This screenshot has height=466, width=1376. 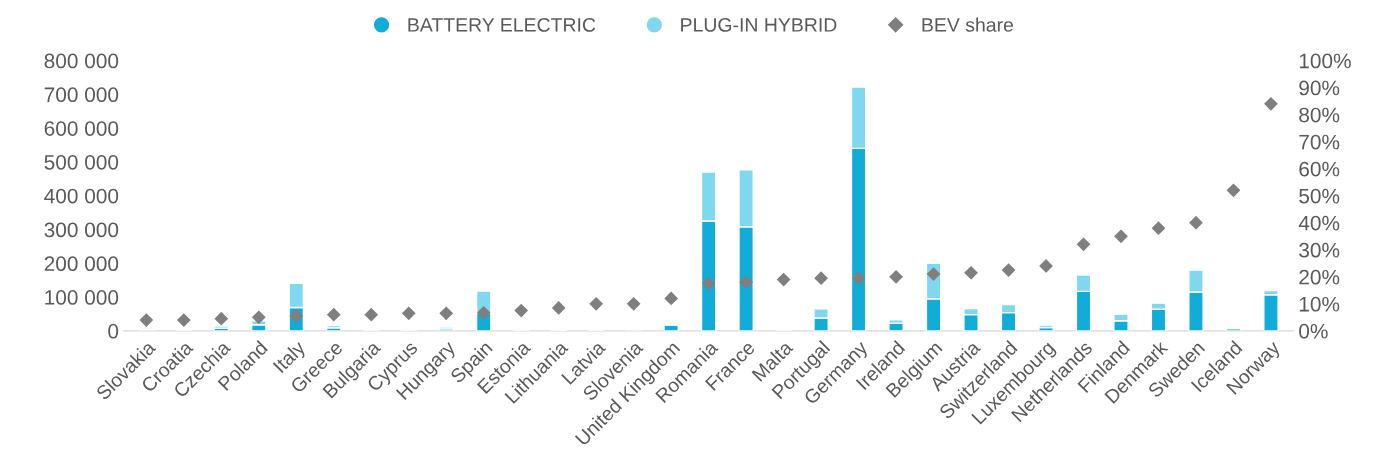 What do you see at coordinates (81, 230) in the screenshot?
I see `y-tick-label: 300 000` at bounding box center [81, 230].